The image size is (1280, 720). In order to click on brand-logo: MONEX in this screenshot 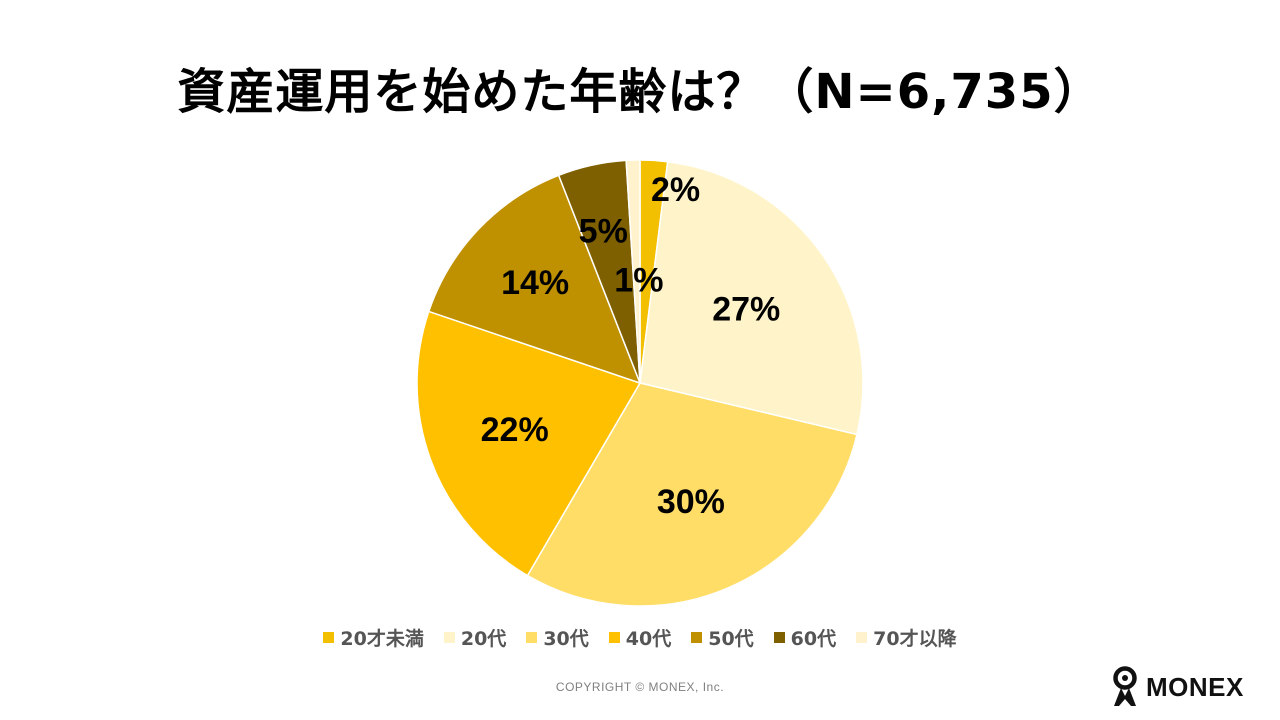, I will do `click(1176, 687)`.